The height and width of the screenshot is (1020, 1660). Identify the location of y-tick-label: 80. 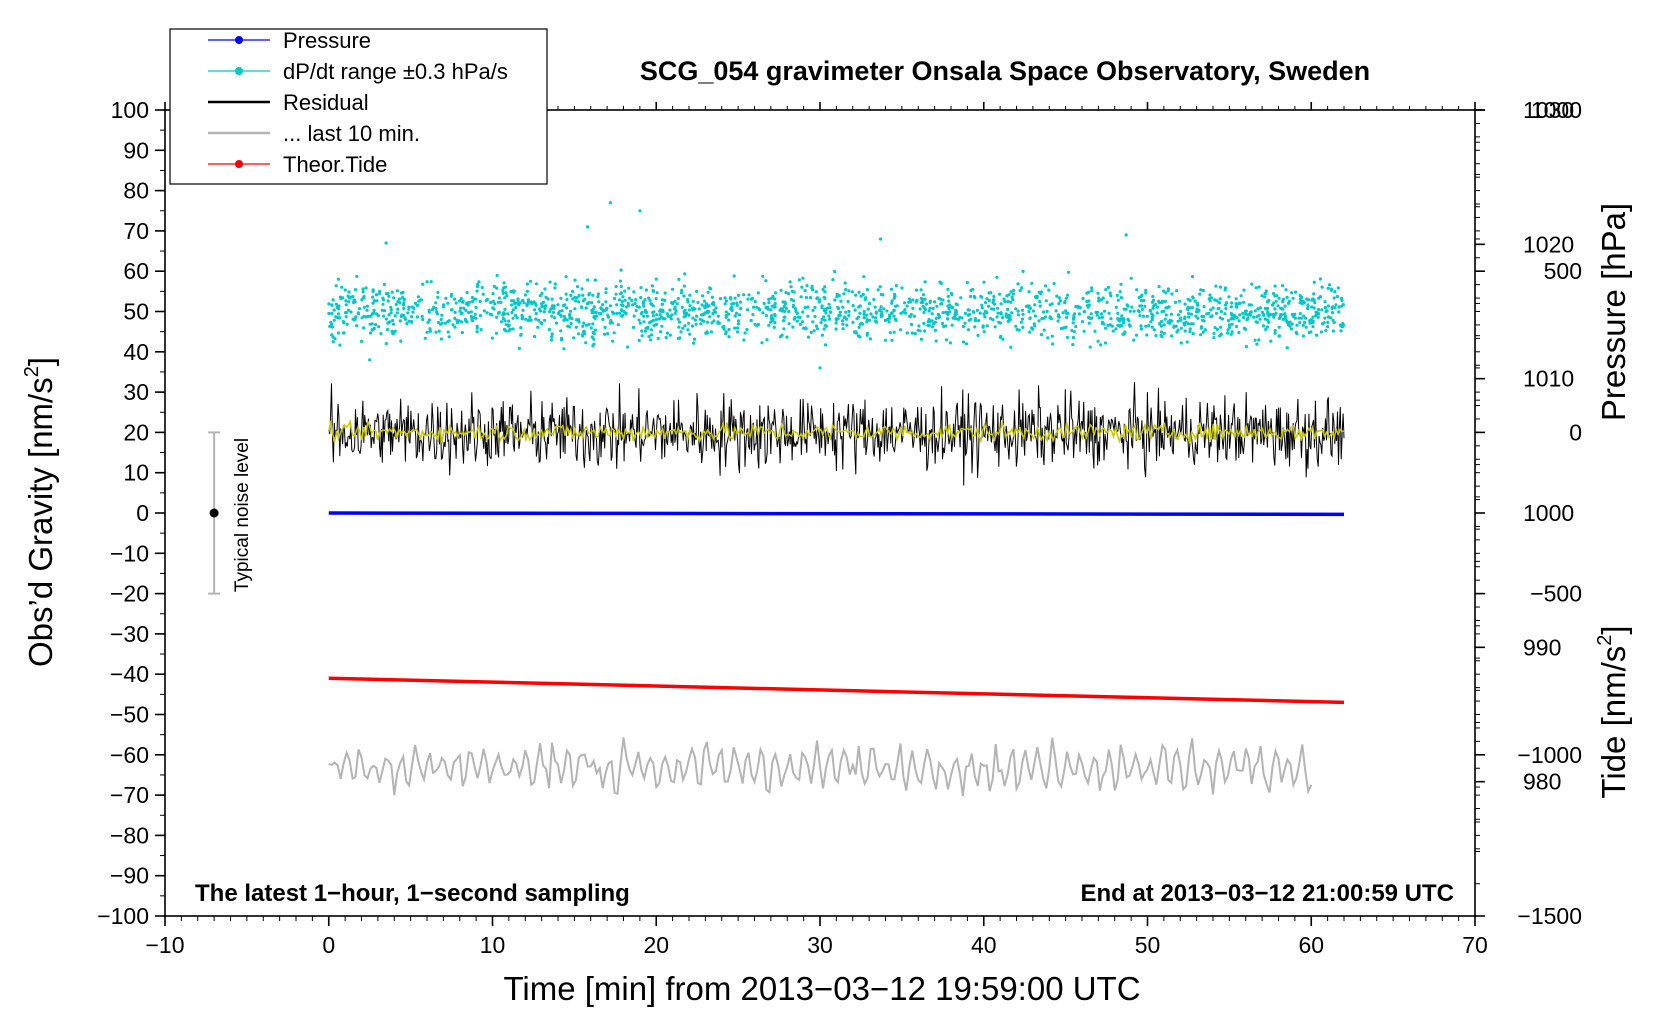
(136, 191).